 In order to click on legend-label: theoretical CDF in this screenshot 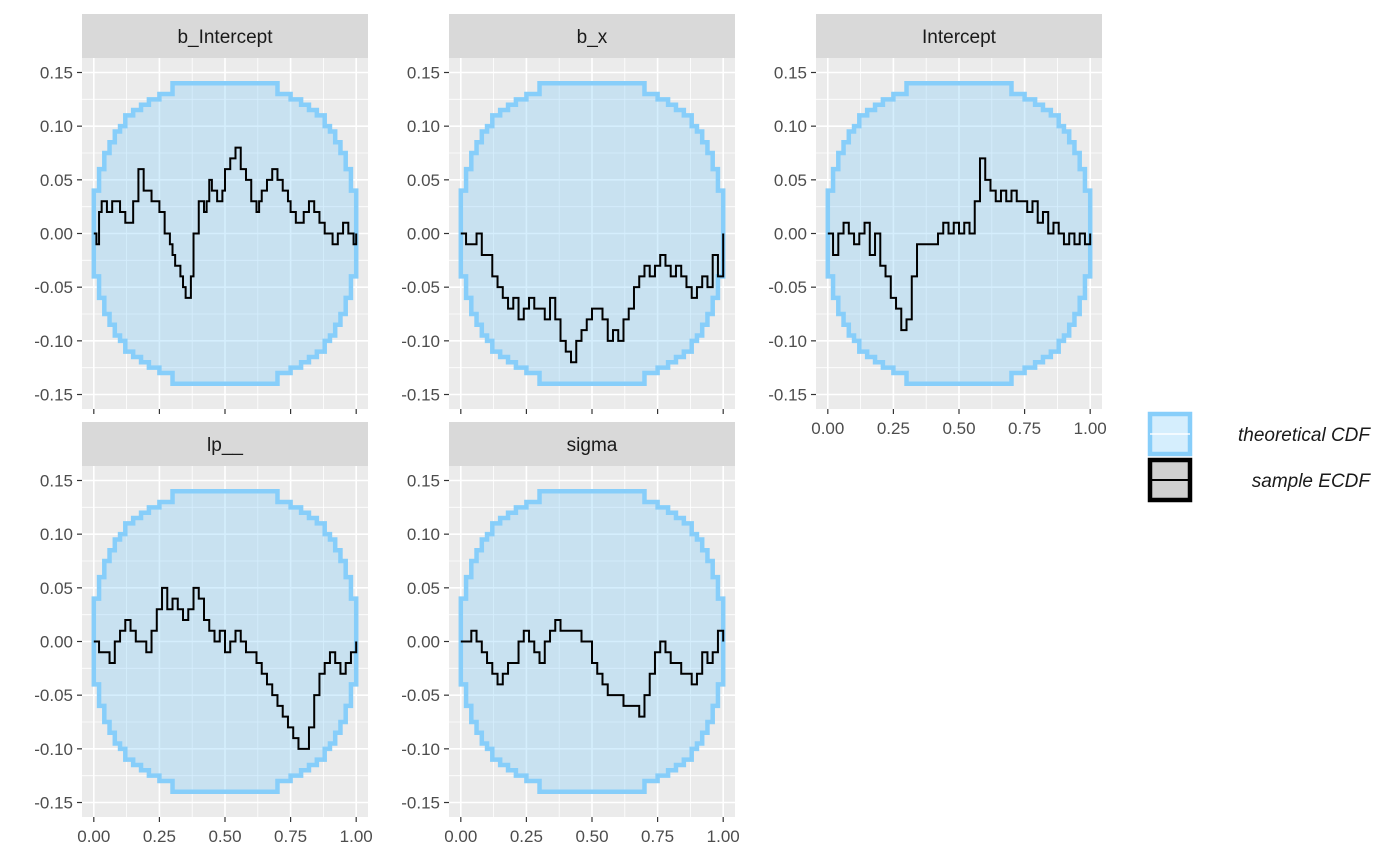, I will do `click(1304, 435)`.